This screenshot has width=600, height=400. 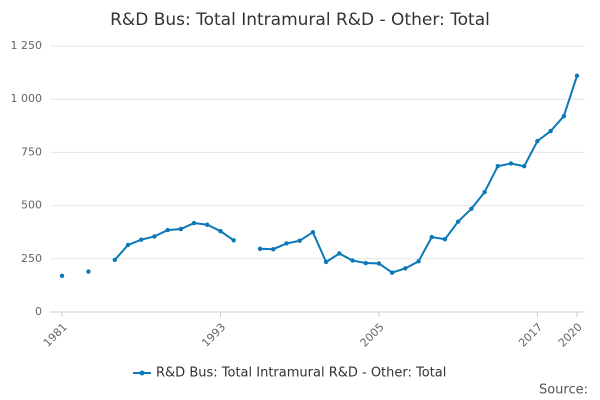 What do you see at coordinates (142, 373) in the screenshot?
I see `legend-marker` at bounding box center [142, 373].